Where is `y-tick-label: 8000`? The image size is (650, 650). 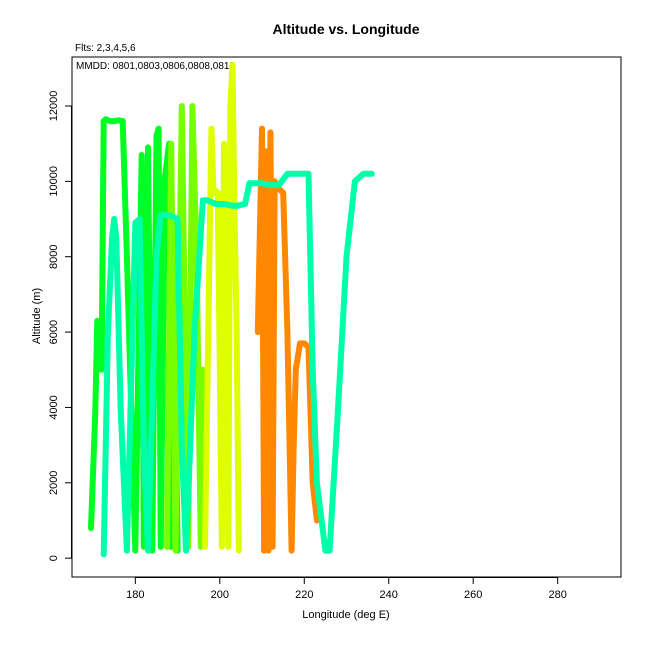
y-tick-label: 8000 is located at coordinates (54, 256).